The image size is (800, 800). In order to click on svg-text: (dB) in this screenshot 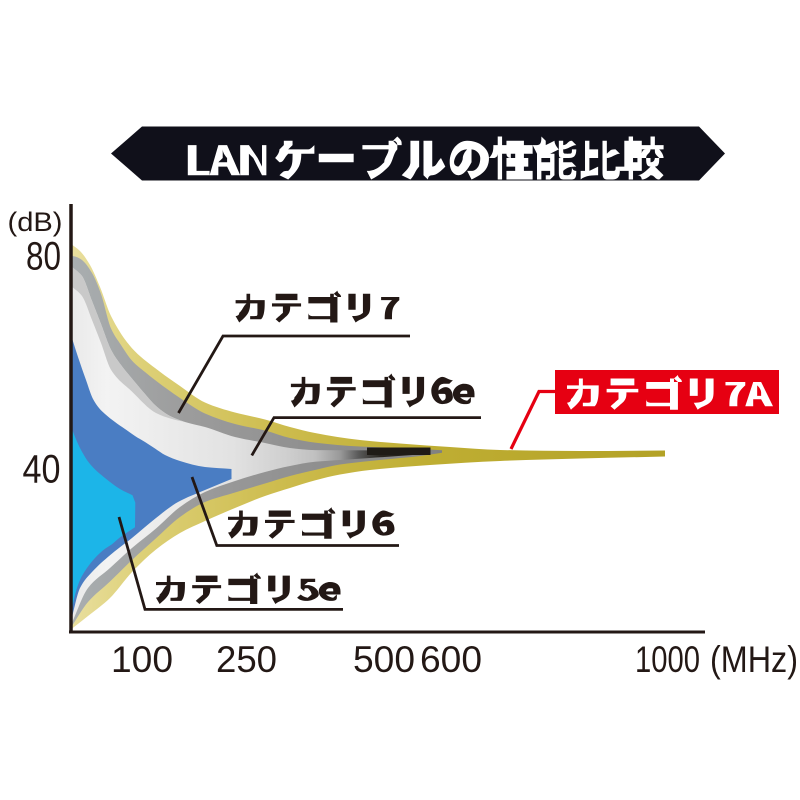, I will do `click(35, 222)`.